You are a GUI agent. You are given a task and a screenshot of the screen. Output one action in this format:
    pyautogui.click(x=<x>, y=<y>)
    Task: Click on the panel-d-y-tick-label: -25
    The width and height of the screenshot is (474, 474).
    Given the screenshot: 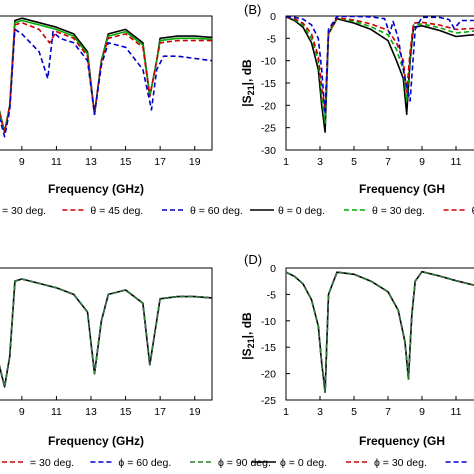 What is the action you would take?
    pyautogui.click(x=268, y=401)
    